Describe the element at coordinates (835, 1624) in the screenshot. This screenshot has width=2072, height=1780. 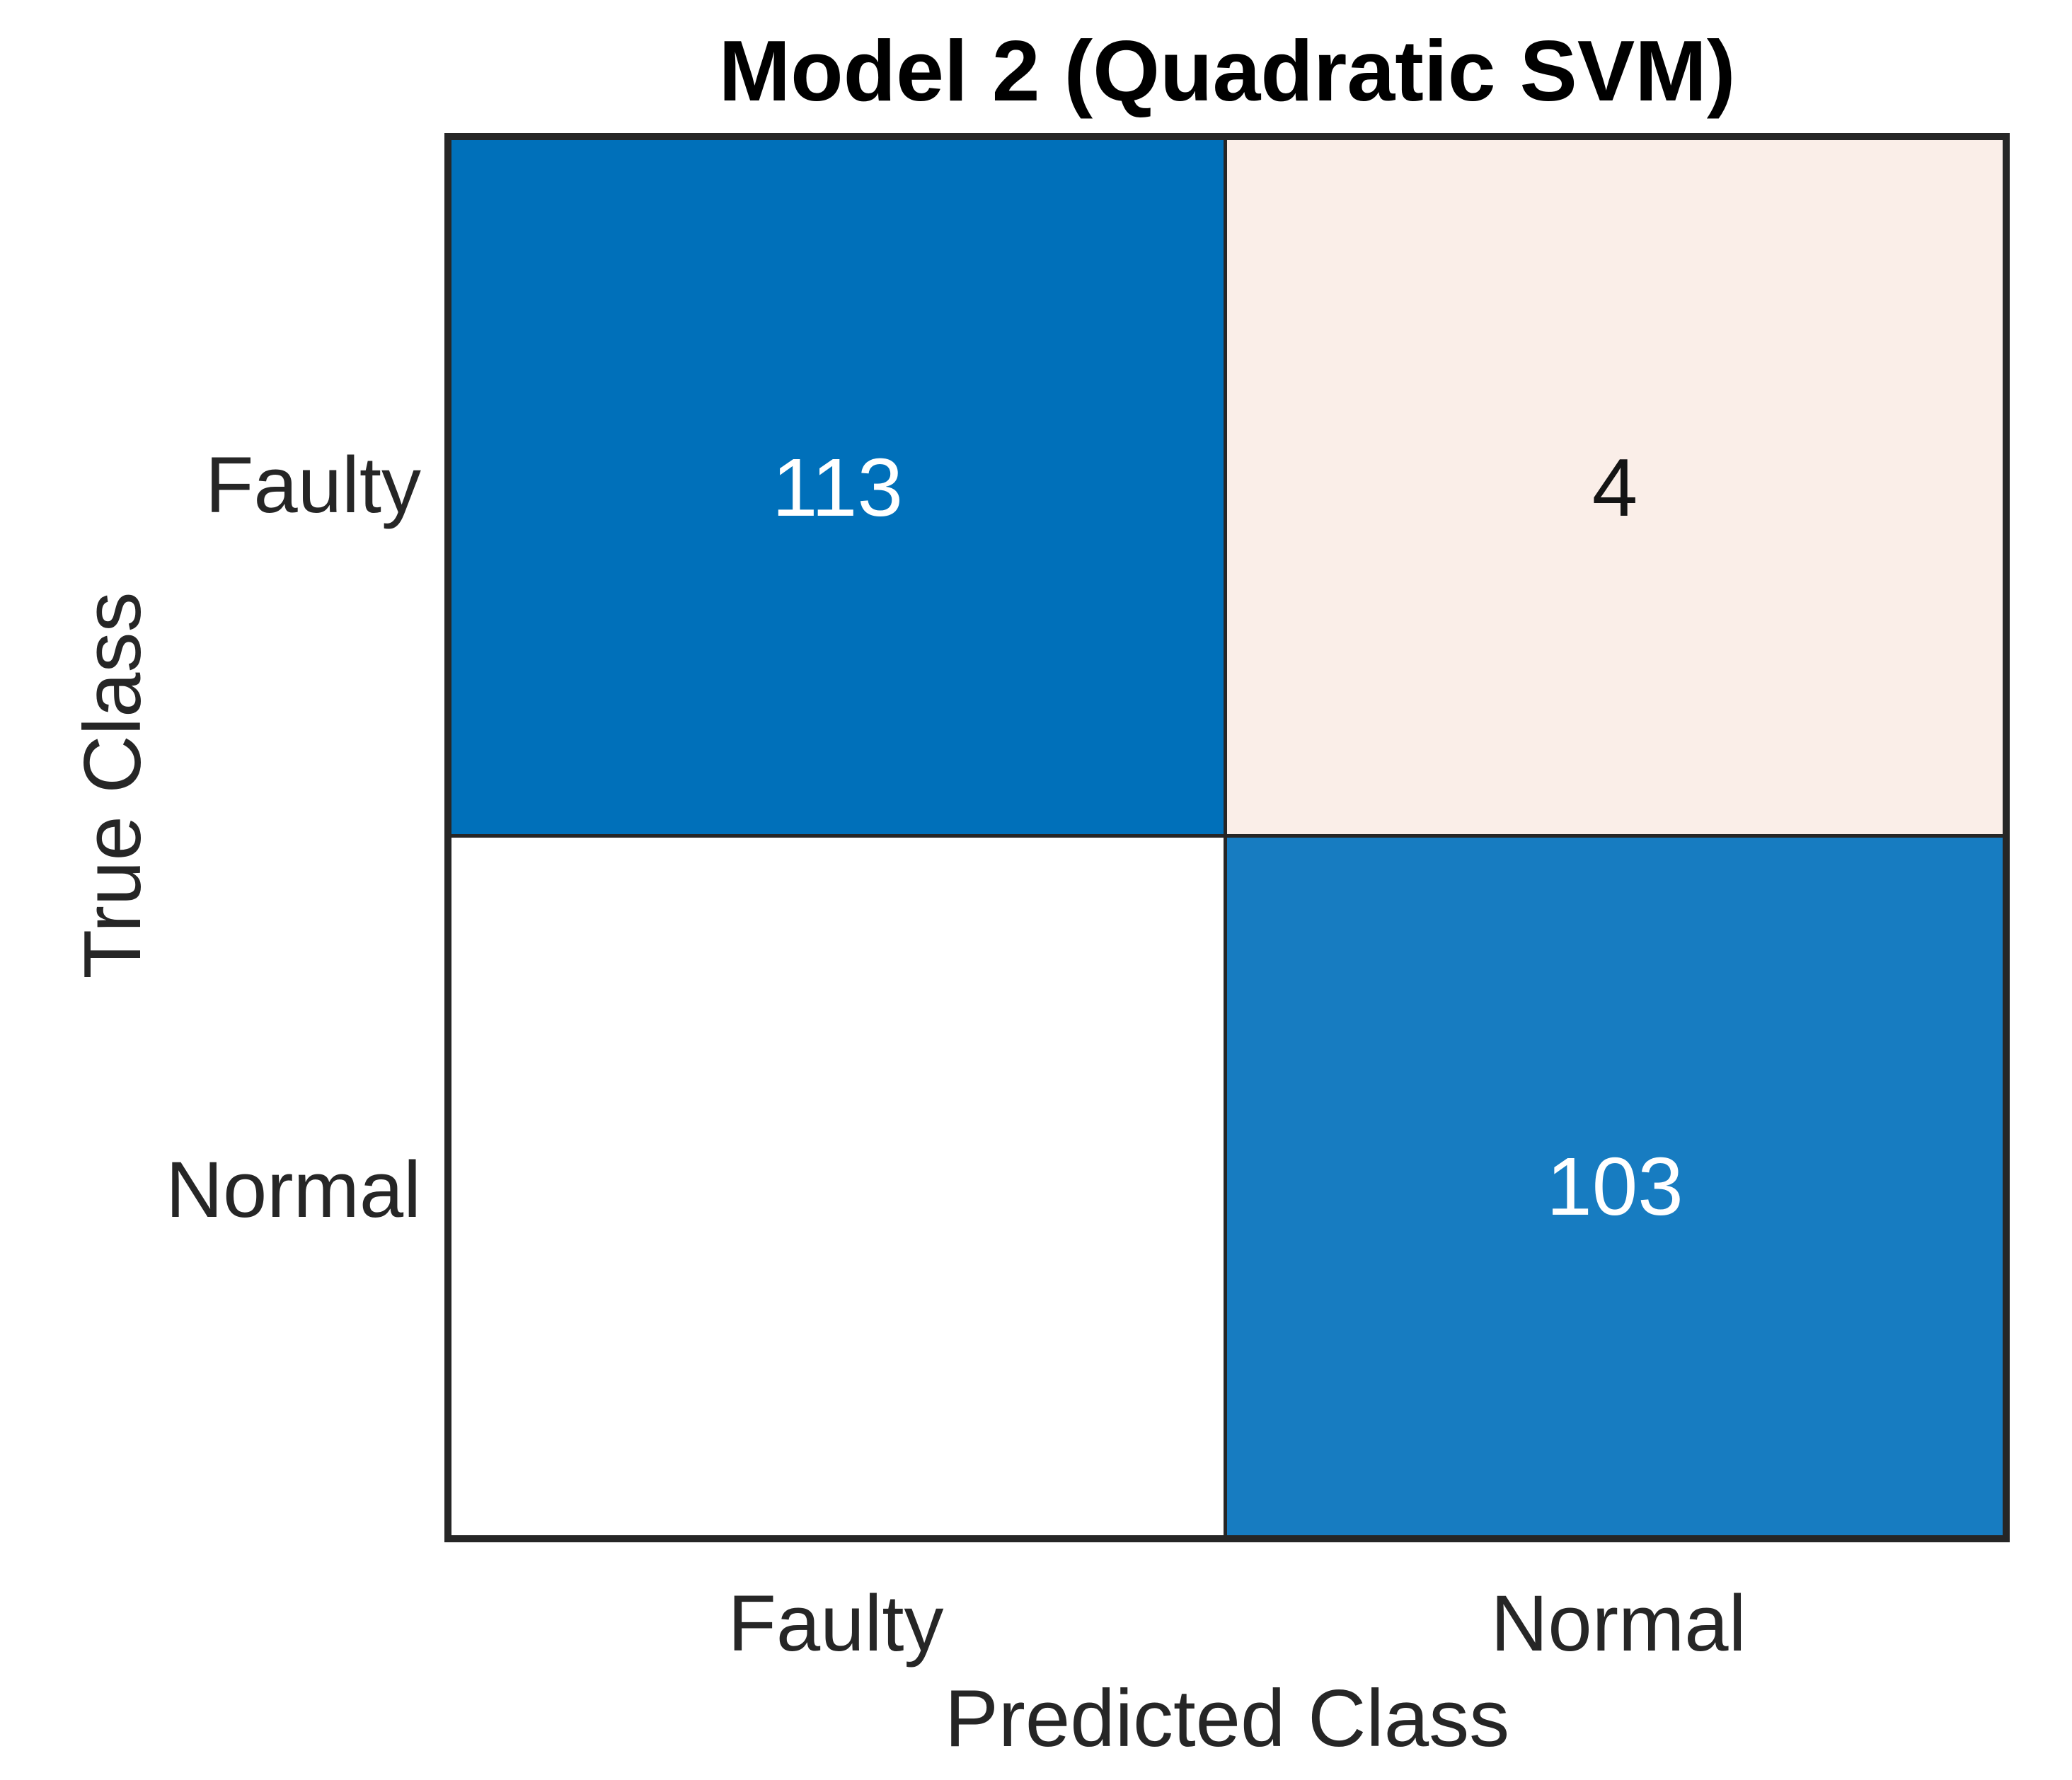
I see `x-tick-label-faulty: Faulty` at that location.